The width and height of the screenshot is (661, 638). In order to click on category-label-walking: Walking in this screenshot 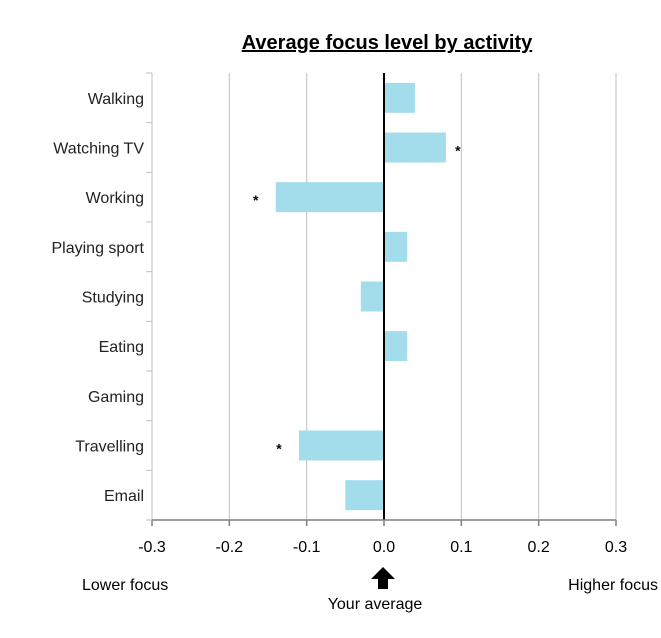, I will do `click(116, 99)`.